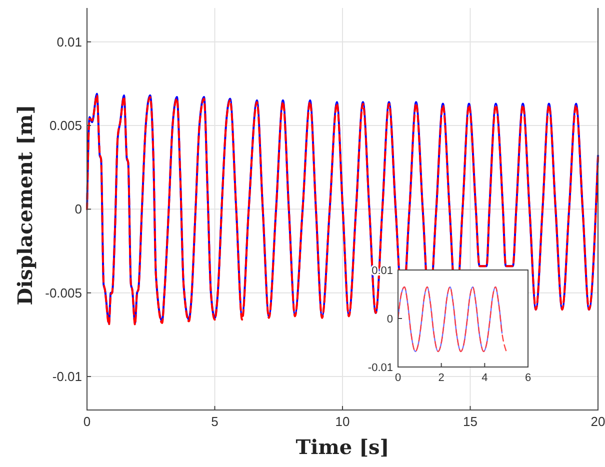  Describe the element at coordinates (343, 447) in the screenshot. I see `x-axis-title: Time [s]` at that location.